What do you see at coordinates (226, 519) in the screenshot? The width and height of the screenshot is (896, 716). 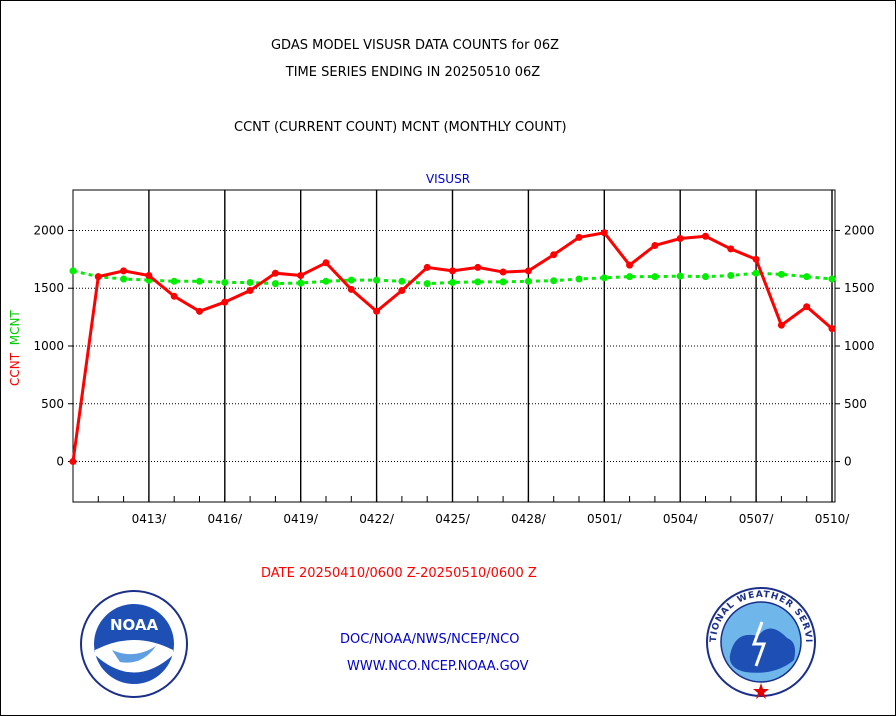 I see `x-tick-label: 0416/` at bounding box center [226, 519].